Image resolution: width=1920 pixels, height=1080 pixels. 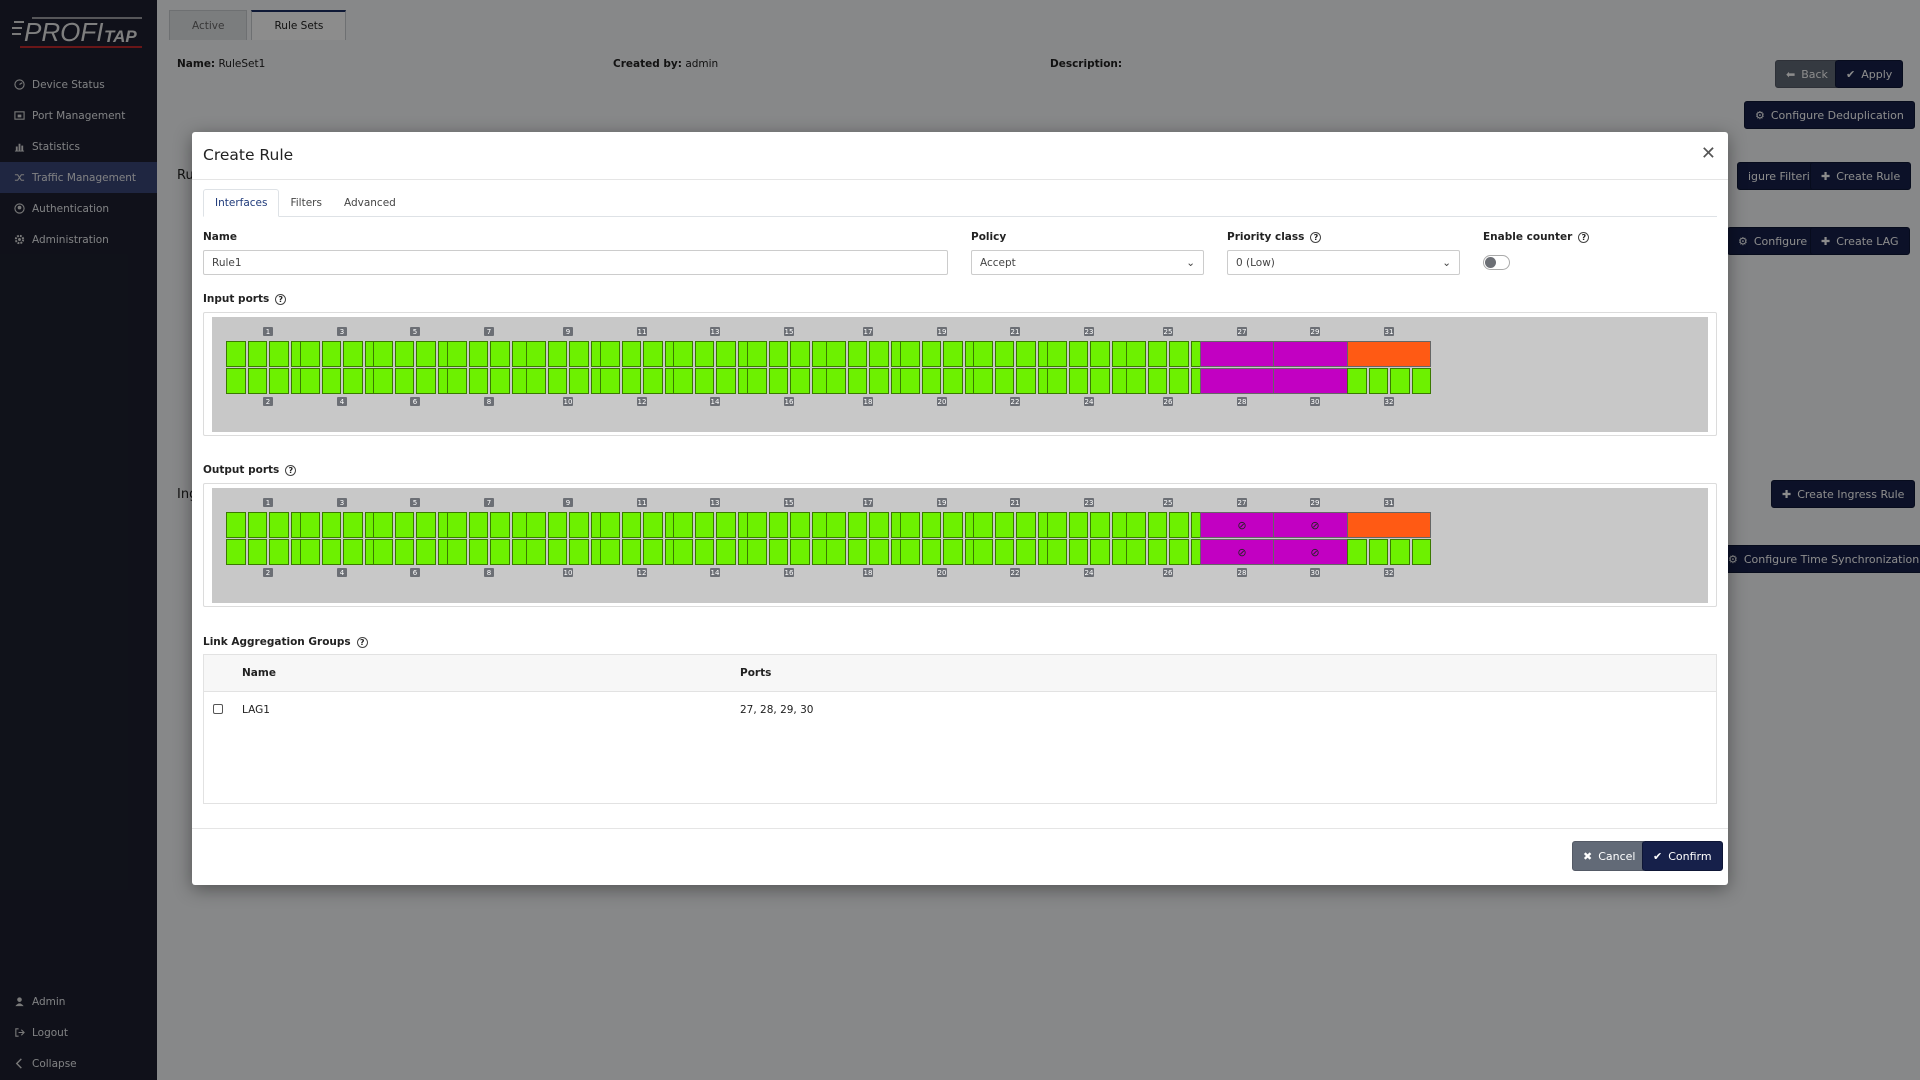 I want to click on sidebar-item-statistics: Statistics, so click(x=78, y=146).